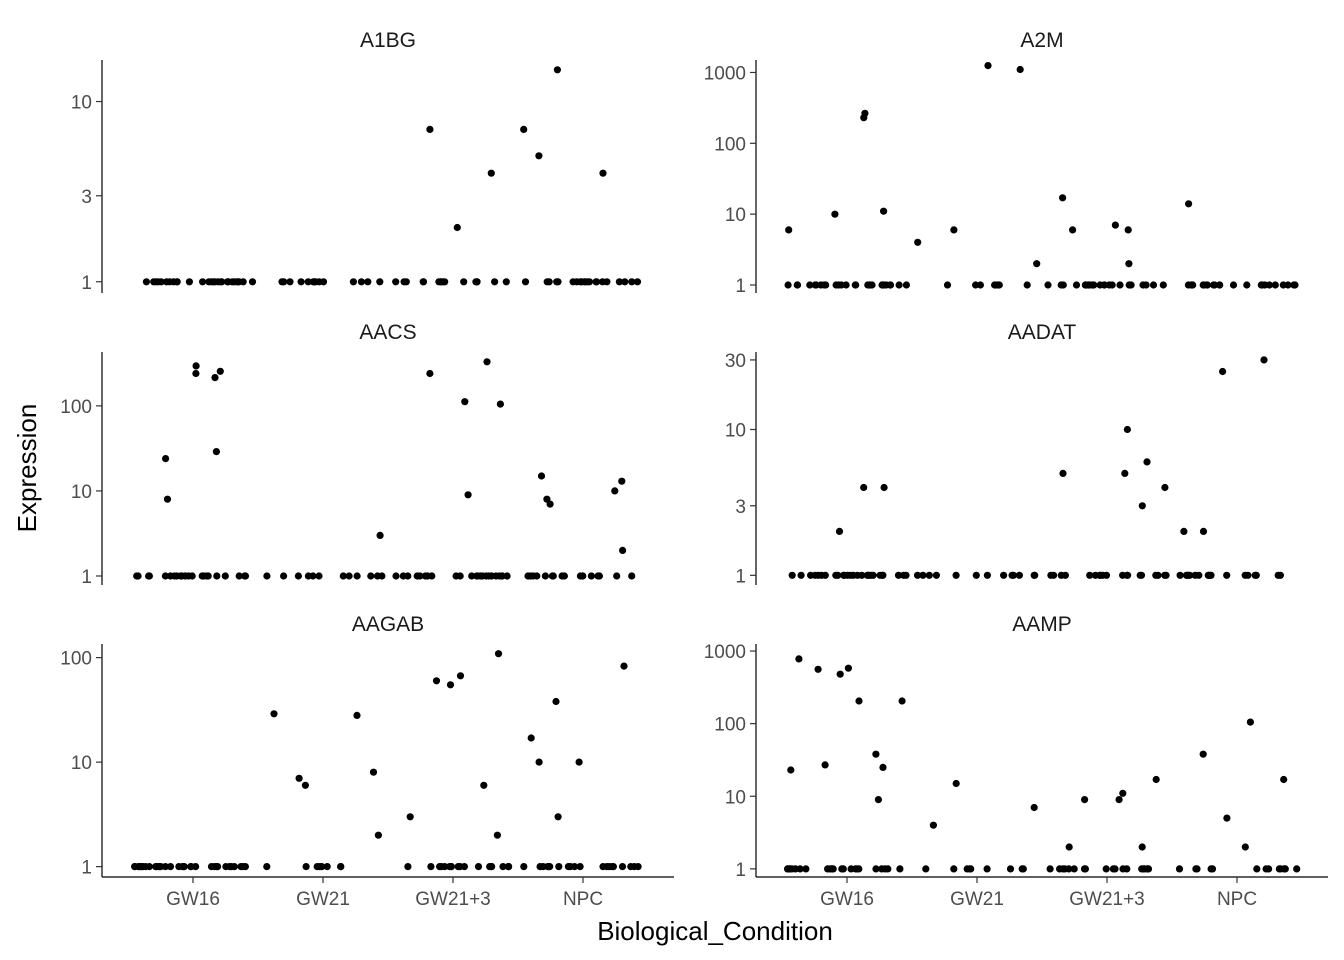 The height and width of the screenshot is (960, 1344). Describe the element at coordinates (387, 332) in the screenshot. I see `facet-title: AACS` at that location.